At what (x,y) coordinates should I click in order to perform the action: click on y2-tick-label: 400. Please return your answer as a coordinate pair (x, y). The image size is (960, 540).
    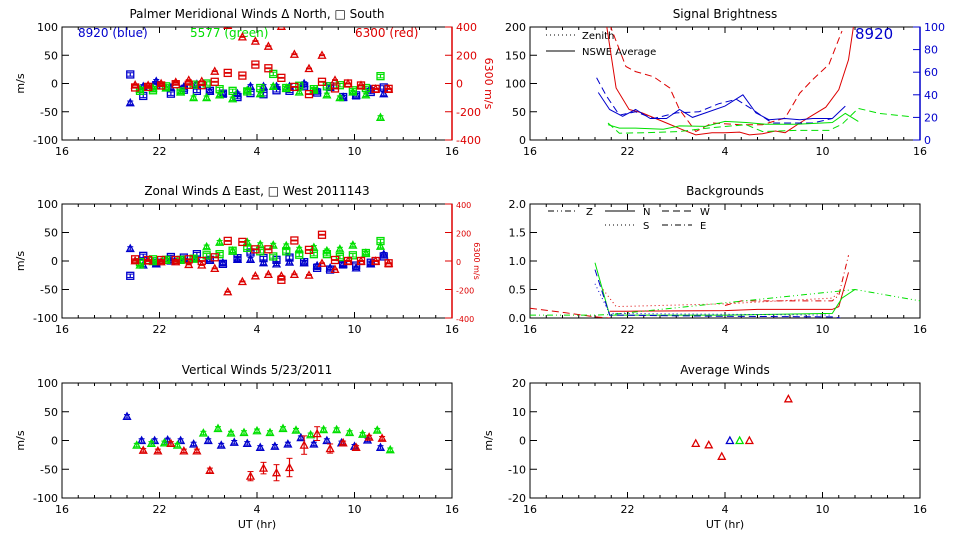
    Looking at the image, I should click on (463, 205).